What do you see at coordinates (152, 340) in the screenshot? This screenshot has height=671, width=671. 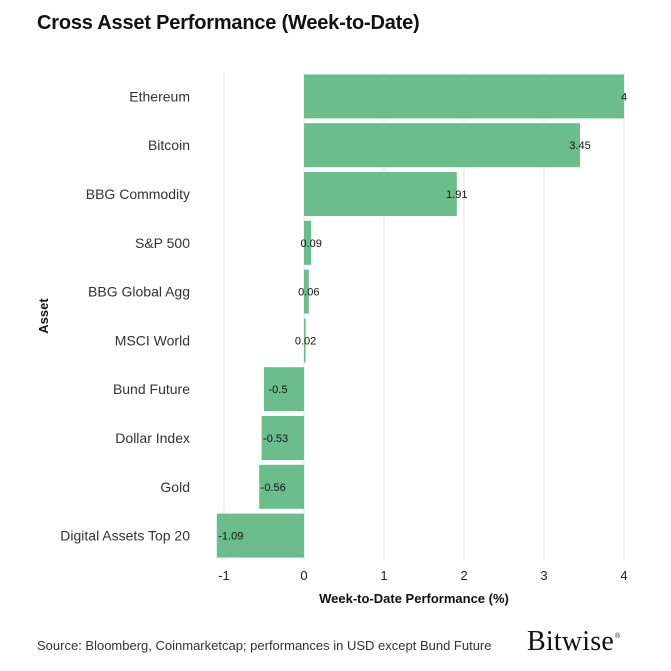 I see `category-label: MSCI World` at bounding box center [152, 340].